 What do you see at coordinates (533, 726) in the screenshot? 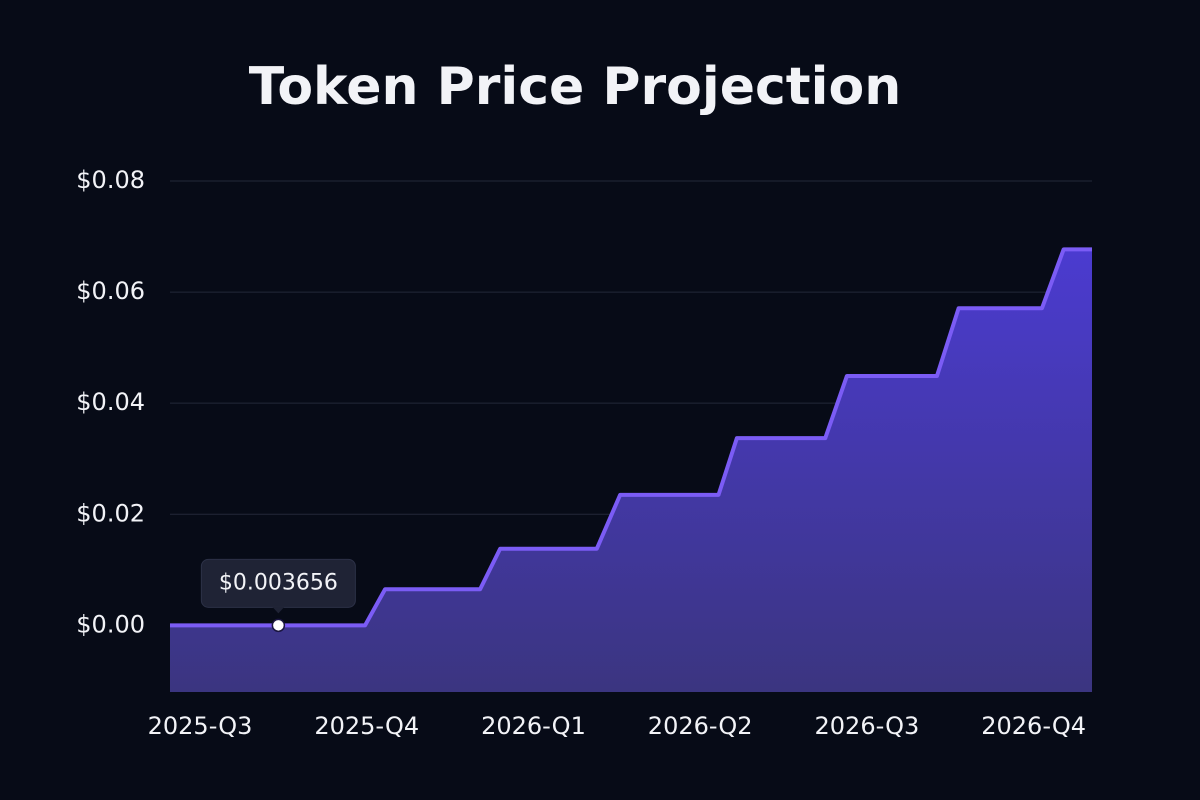
I see `x-tick-label: 2026-Q1` at bounding box center [533, 726].